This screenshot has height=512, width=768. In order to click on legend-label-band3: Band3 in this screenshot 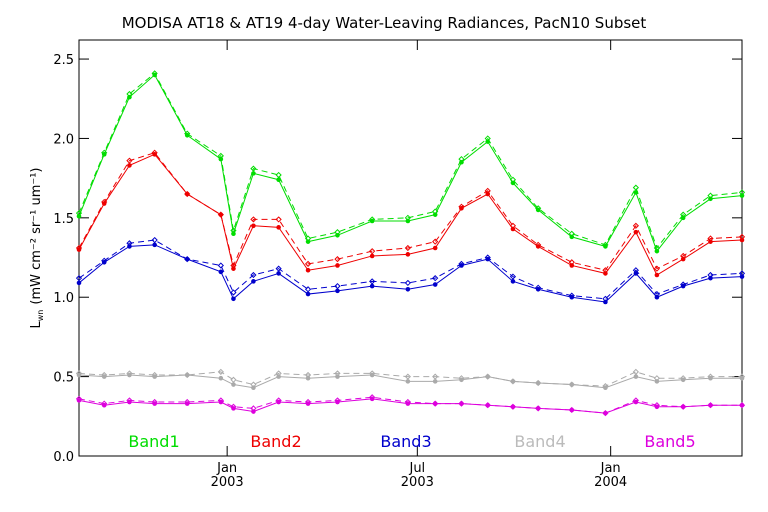, I will do `click(405, 441)`.